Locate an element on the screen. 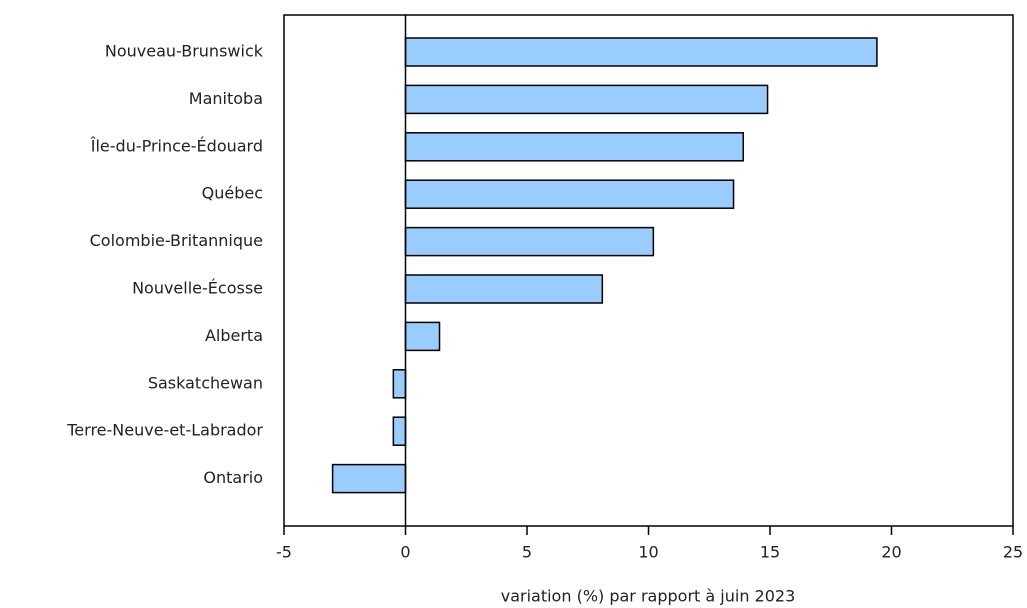 The width and height of the screenshot is (1027, 608). y-tick-label: Colombie-Britannique is located at coordinates (176, 240).